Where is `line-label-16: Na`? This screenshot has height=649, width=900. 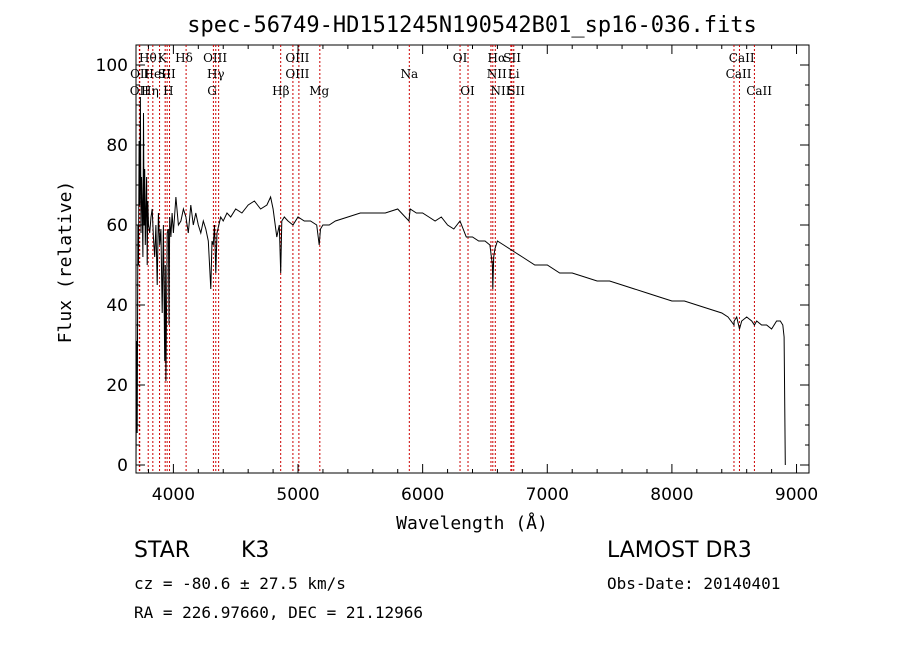 line-label-16: Na is located at coordinates (409, 74).